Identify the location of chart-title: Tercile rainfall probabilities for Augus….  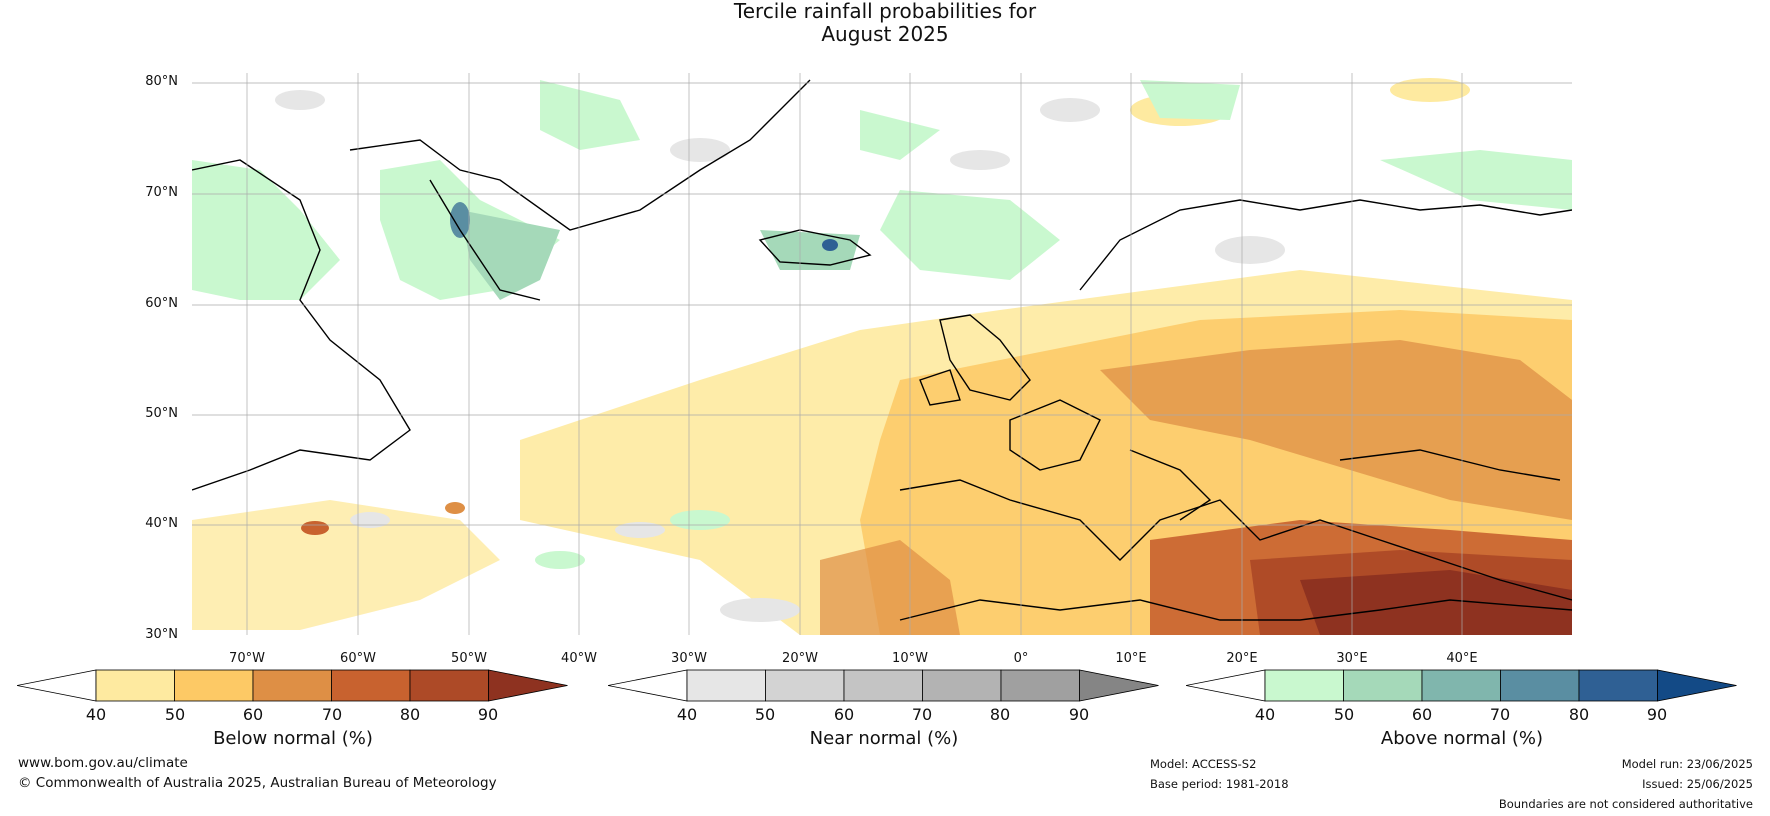
(885, 23).